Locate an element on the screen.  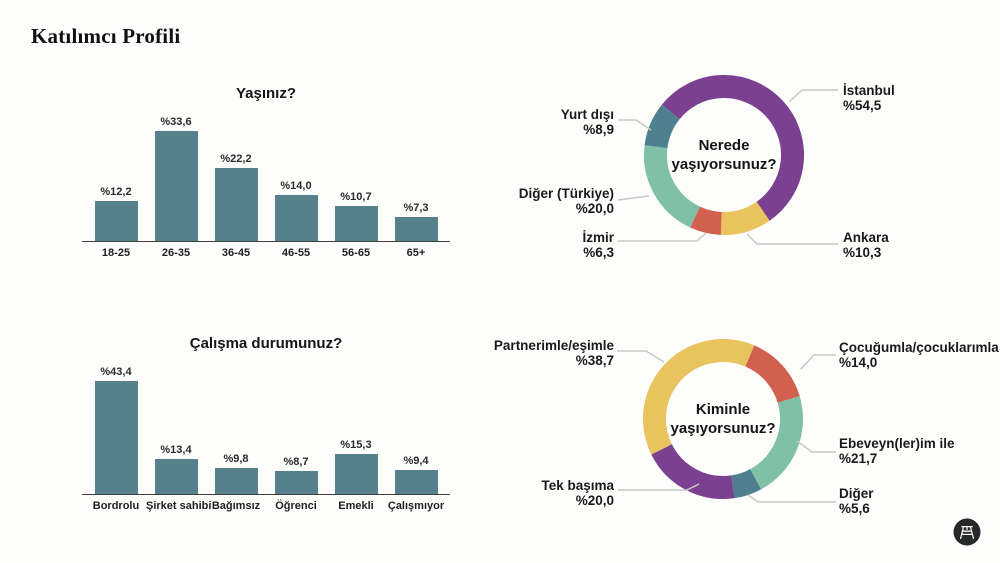
bar-column: %14,0 is located at coordinates (296, 210).